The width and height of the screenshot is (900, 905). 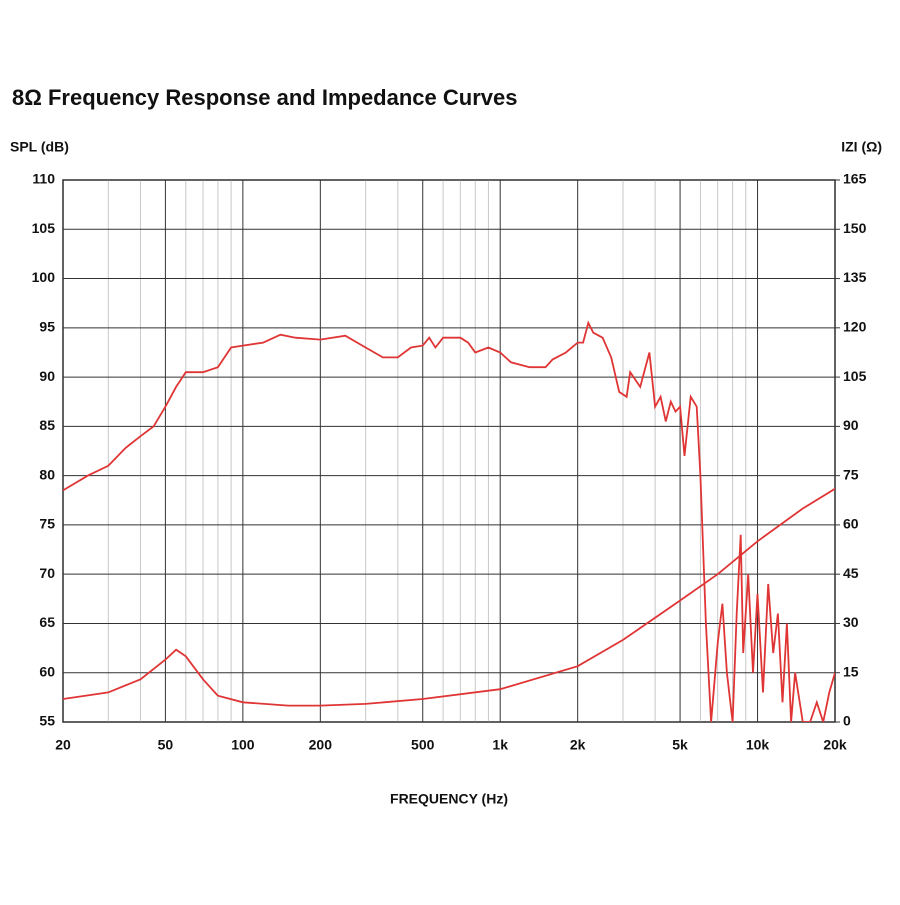 I want to click on x-tick-label: 2k, so click(x=578, y=745).